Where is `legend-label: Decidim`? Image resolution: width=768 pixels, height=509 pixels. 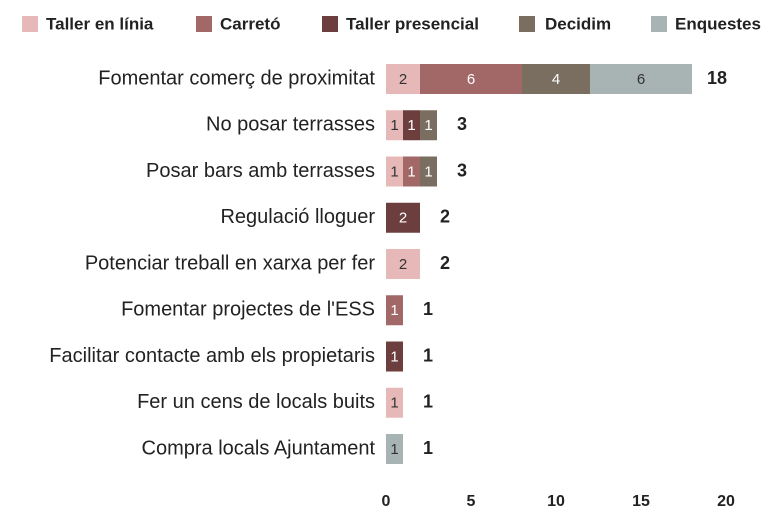 legend-label: Decidim is located at coordinates (578, 23).